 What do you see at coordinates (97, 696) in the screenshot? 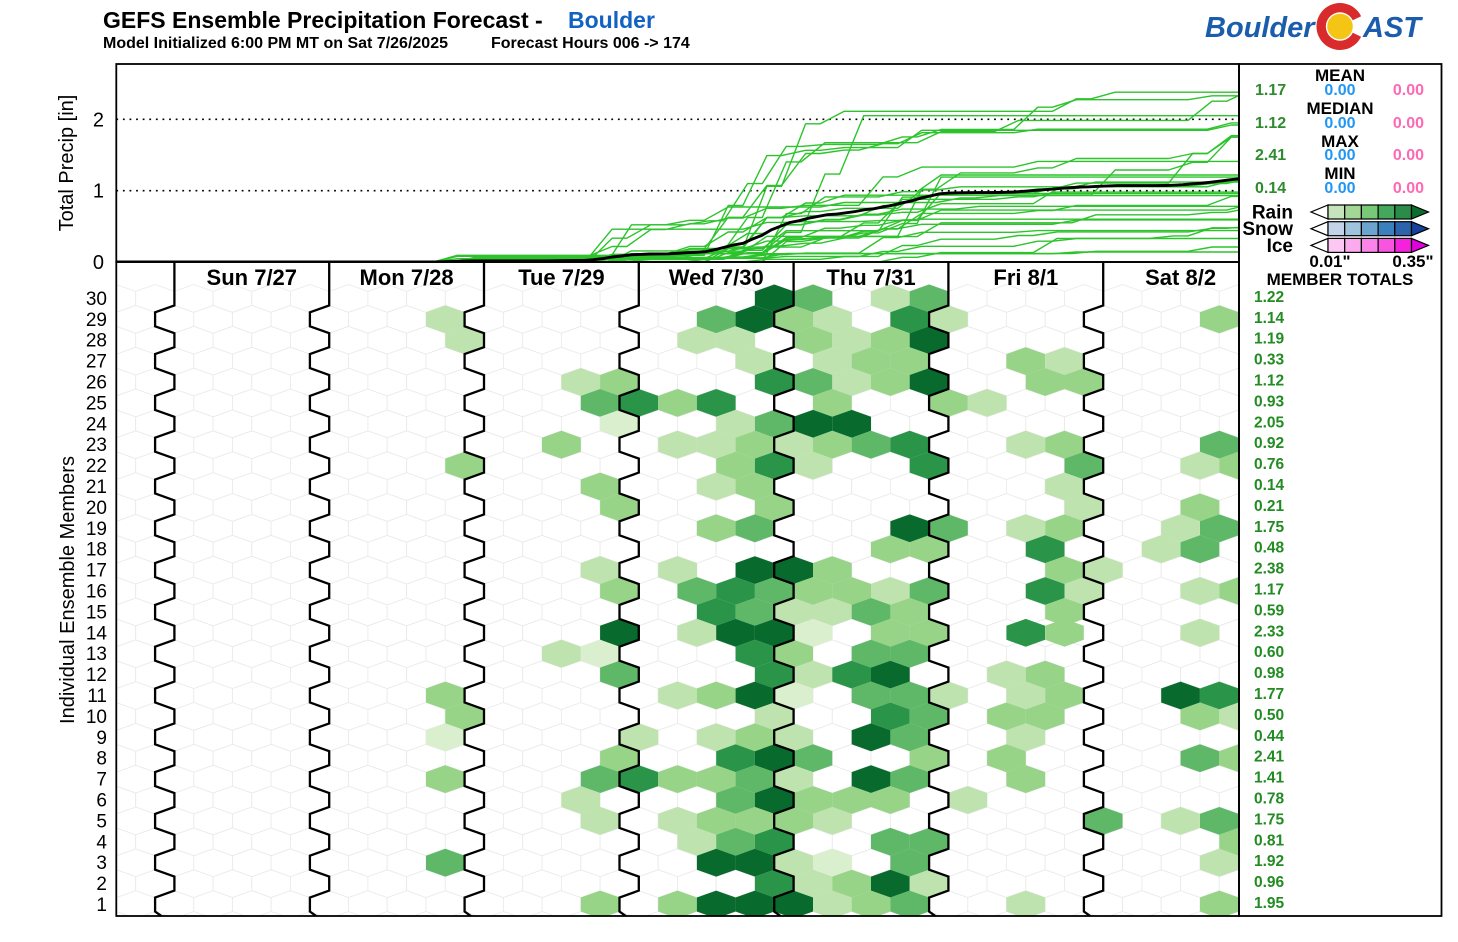
I see `svg-text: 11` at bounding box center [97, 696].